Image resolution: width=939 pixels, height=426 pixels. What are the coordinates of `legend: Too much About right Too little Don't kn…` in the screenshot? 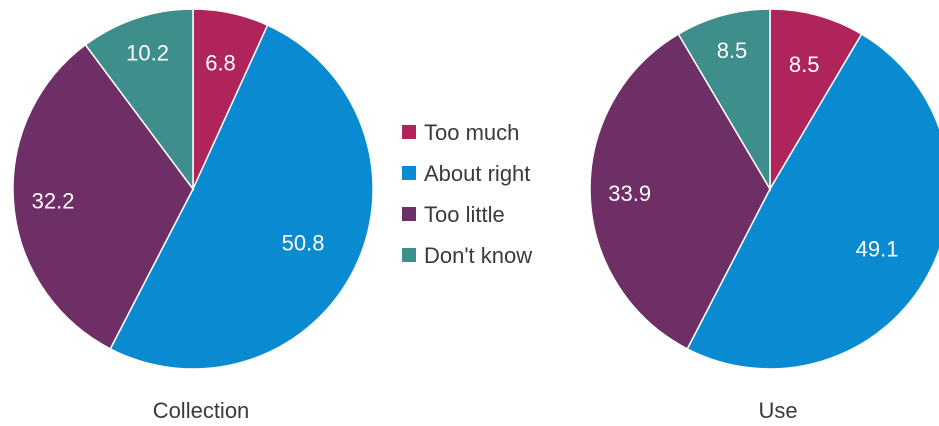 It's located at (467, 194).